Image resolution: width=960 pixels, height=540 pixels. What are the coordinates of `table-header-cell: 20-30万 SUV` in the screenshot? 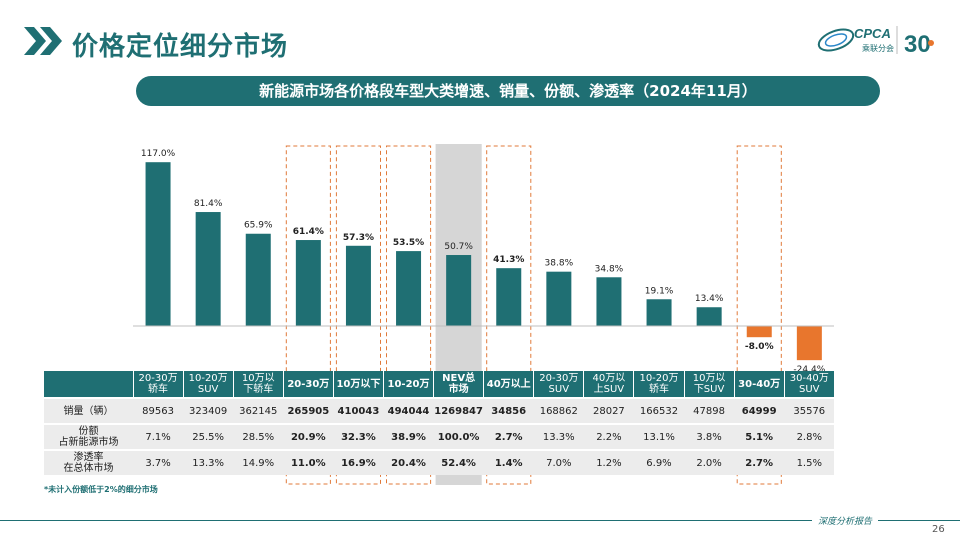 It's located at (559, 384).